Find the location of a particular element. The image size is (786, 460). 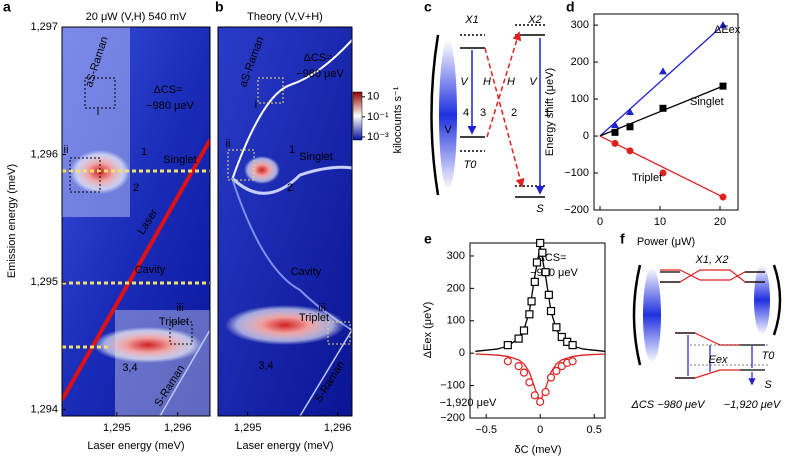

diagram-label: 4 is located at coordinates (466, 113).